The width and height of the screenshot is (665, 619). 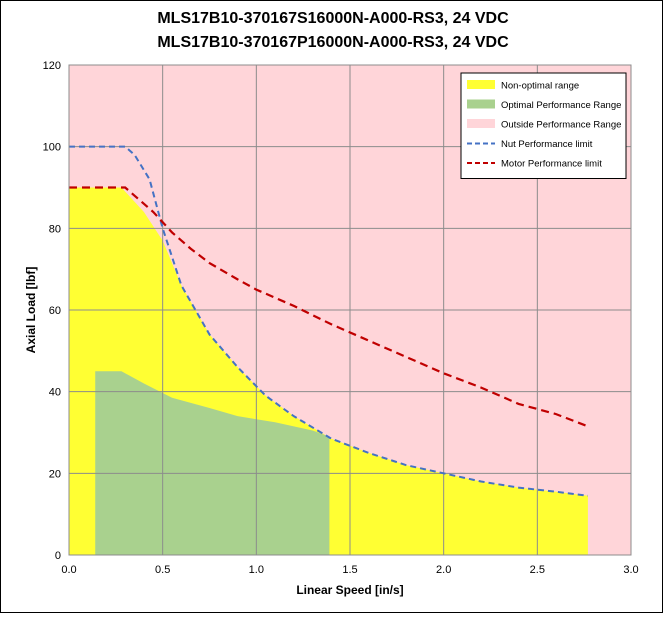 What do you see at coordinates (561, 105) in the screenshot?
I see `legend-label: Optimal Performance Range` at bounding box center [561, 105].